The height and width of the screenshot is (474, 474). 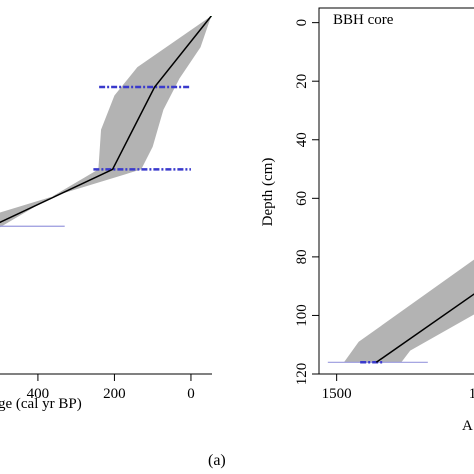 What do you see at coordinates (302, 23) in the screenshot?
I see `y-tick-label: 0` at bounding box center [302, 23].